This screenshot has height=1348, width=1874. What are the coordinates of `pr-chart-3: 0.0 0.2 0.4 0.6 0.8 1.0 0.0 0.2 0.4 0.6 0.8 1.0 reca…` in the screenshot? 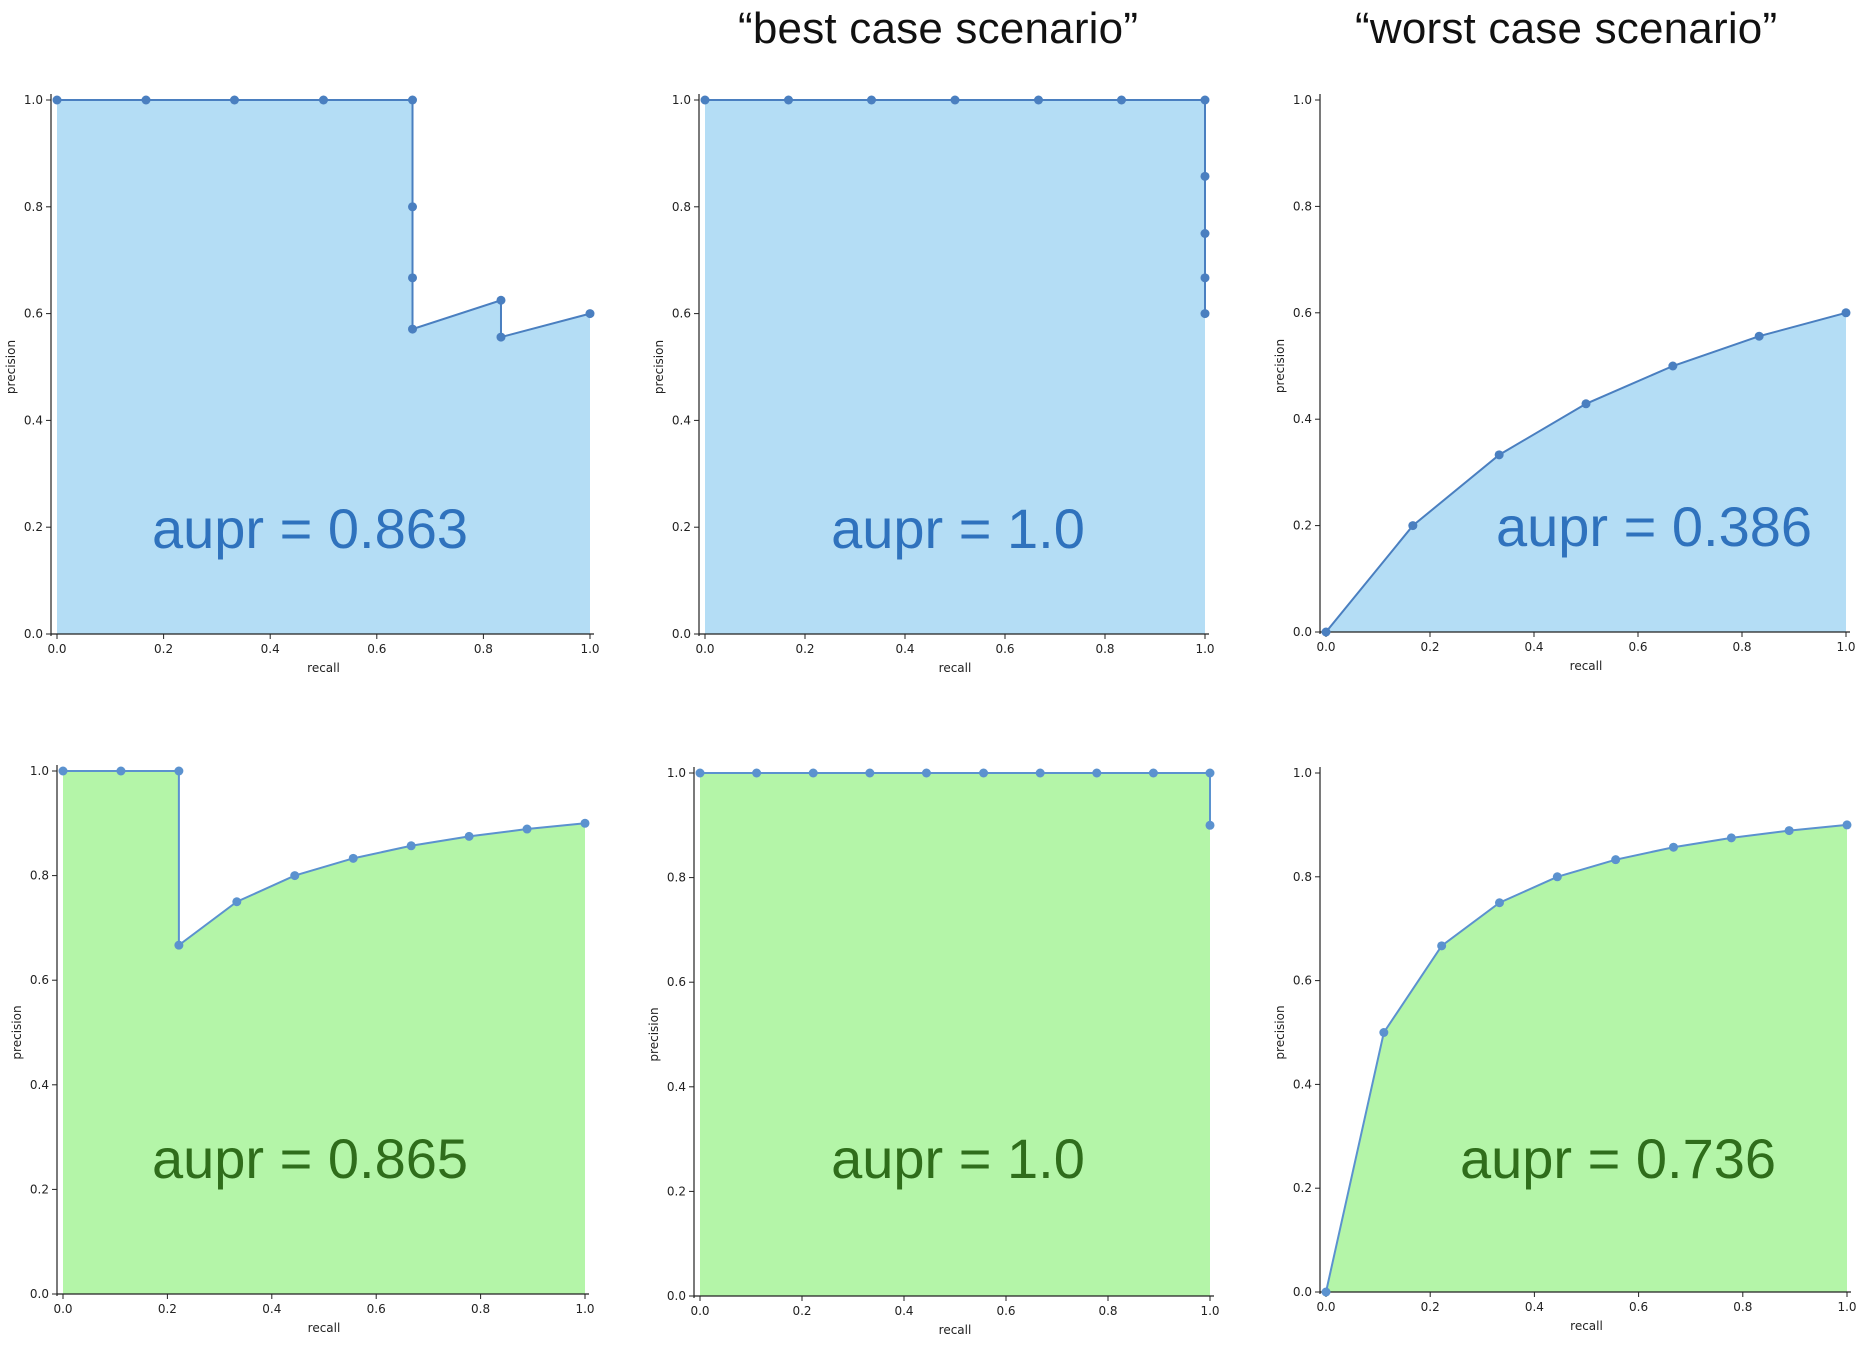 It's located at (1564, 383).